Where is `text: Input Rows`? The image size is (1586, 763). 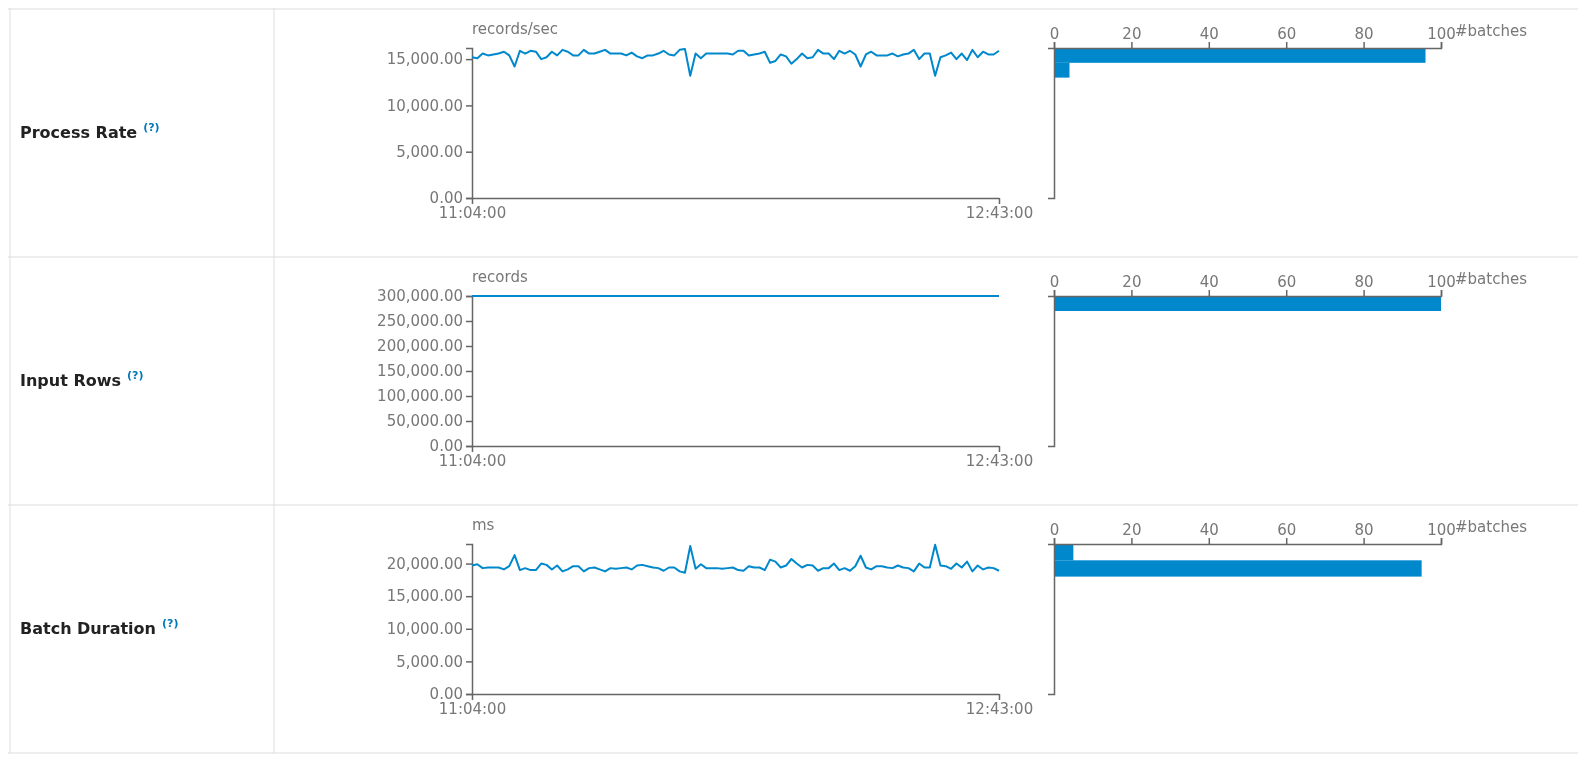 text: Input Rows is located at coordinates (71, 380).